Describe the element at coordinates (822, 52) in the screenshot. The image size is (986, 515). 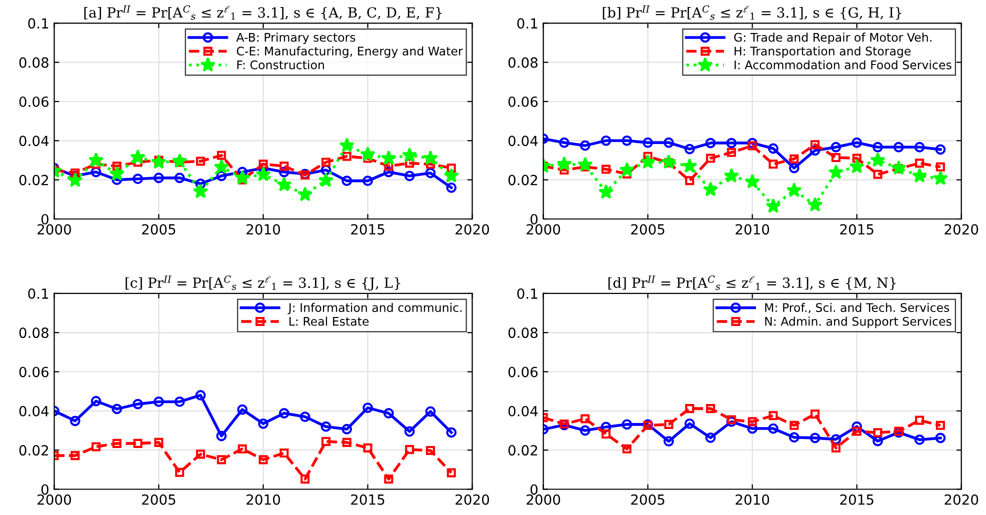
I see `legend-label: H: Transportation and Storage` at that location.